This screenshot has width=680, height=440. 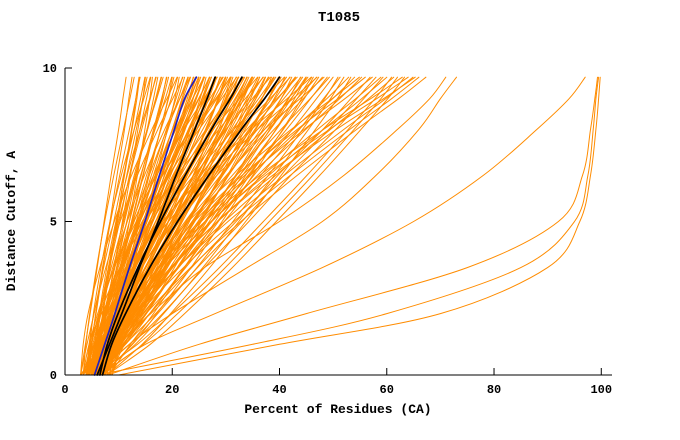 I want to click on x-tick-label: 100, so click(x=601, y=390).